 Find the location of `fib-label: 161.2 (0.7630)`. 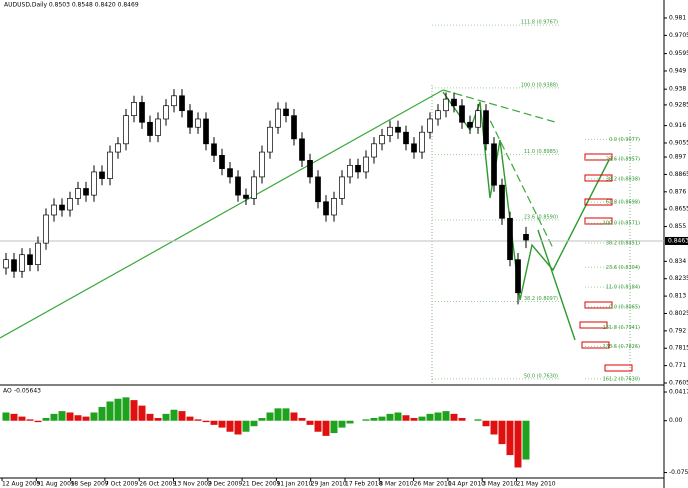

fib-label: 161.2 (0.7630) is located at coordinates (621, 379).